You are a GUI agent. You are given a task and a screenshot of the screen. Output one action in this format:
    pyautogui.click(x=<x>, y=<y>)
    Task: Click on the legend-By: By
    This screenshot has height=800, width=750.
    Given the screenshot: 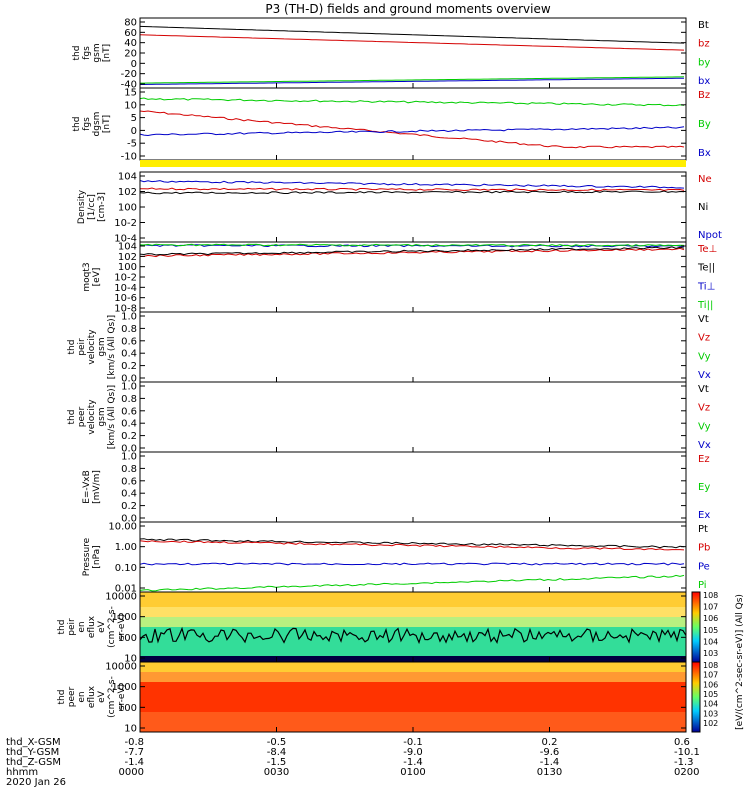 What is the action you would take?
    pyautogui.click(x=704, y=124)
    